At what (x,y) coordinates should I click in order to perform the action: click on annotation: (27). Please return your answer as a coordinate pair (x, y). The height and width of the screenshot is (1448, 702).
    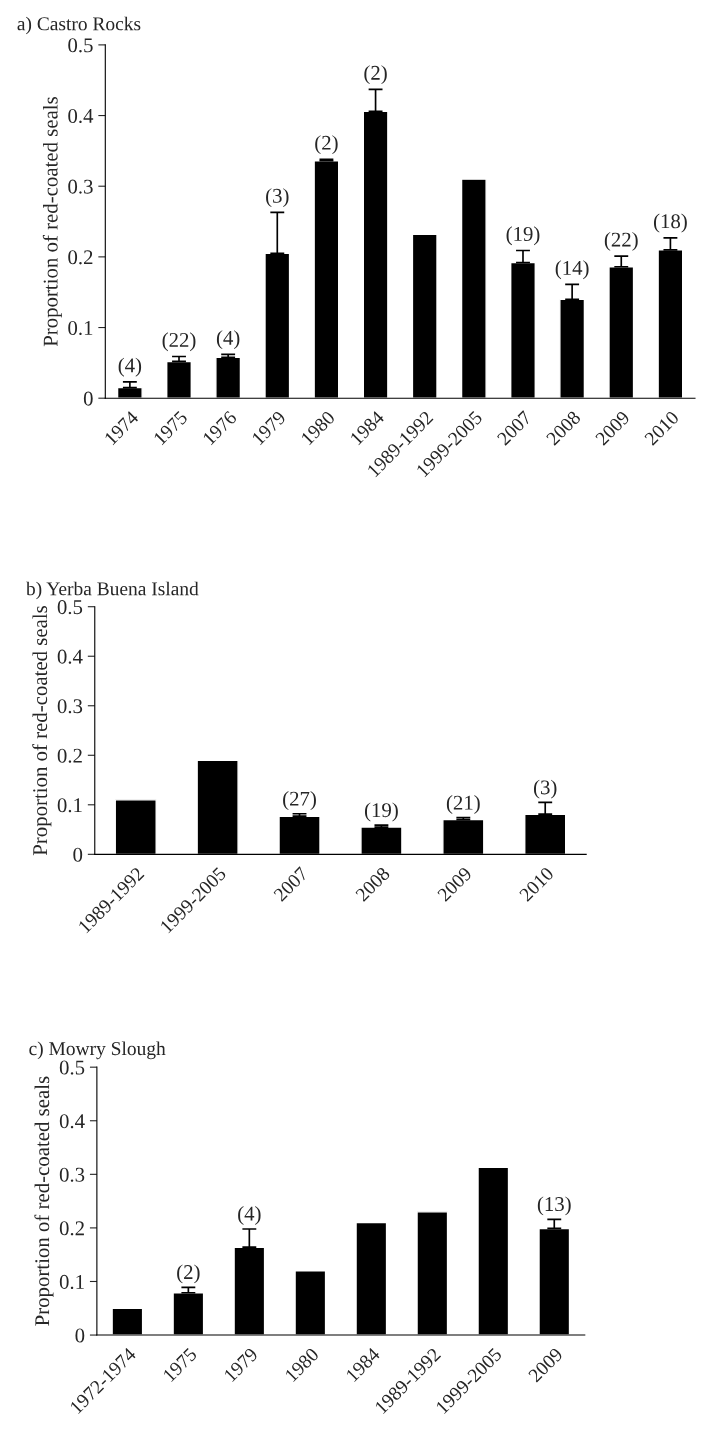
    Looking at the image, I should click on (299, 800).